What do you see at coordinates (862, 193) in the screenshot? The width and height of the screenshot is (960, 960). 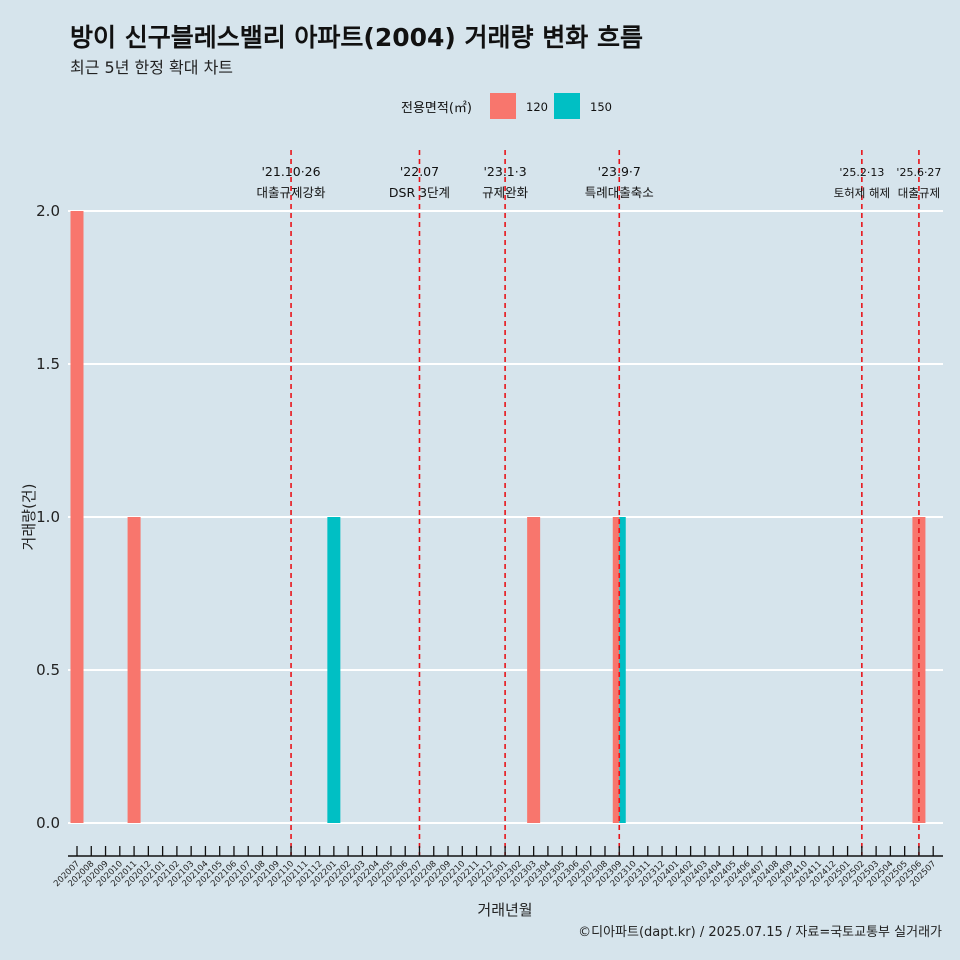 I see `event-label: 토허제 해제` at bounding box center [862, 193].